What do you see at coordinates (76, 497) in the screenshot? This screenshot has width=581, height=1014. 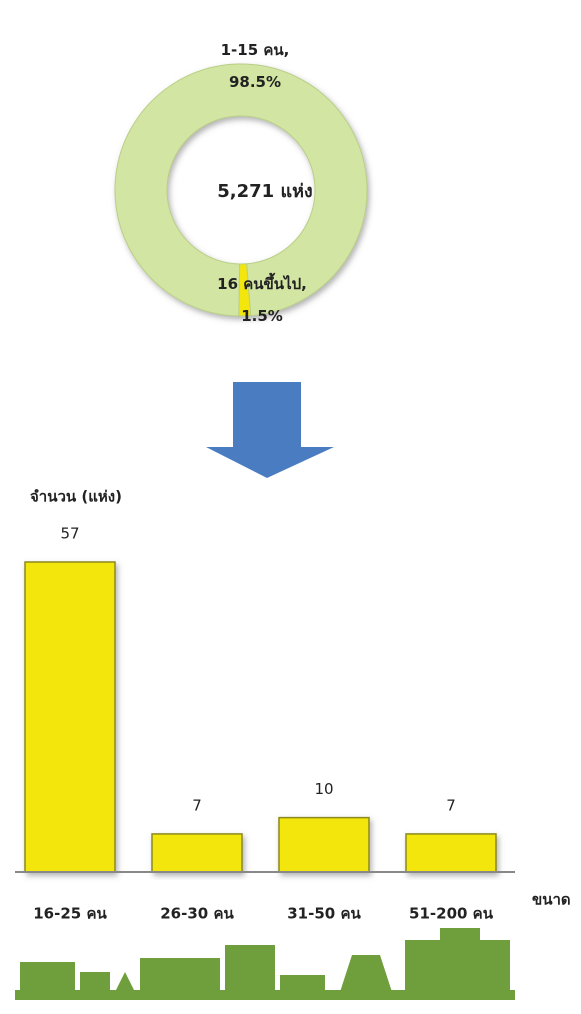 I see `y-axis-label: จำนวน (แห่ง)` at bounding box center [76, 497].